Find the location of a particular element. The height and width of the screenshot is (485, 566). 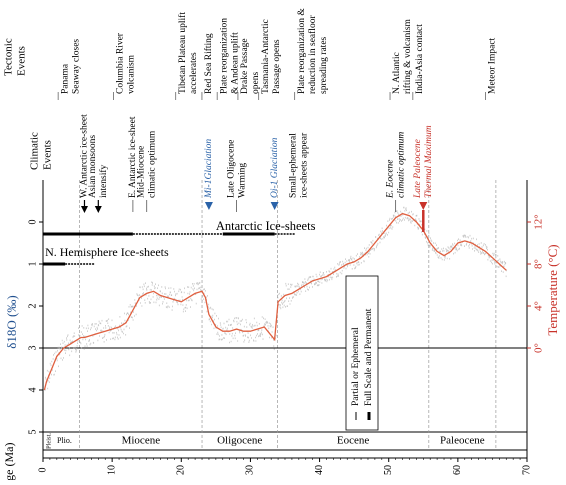

climatic-event-label: Mid-Miocene is located at coordinates (141, 172).